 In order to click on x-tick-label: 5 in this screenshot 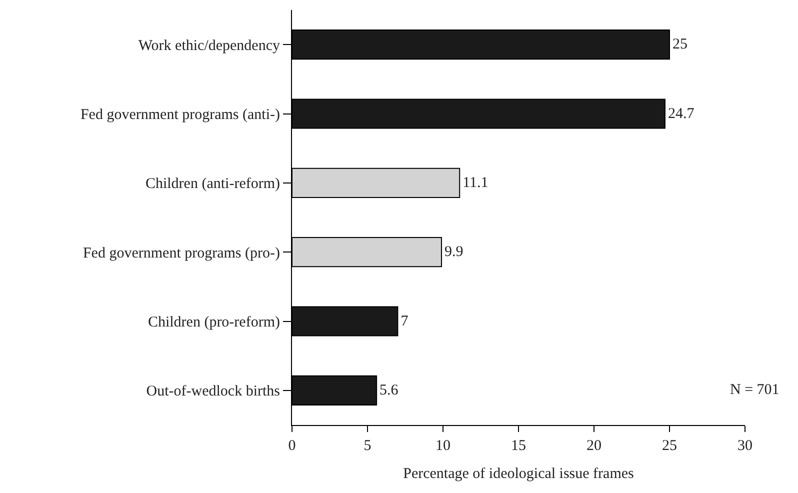, I will do `click(368, 446)`.